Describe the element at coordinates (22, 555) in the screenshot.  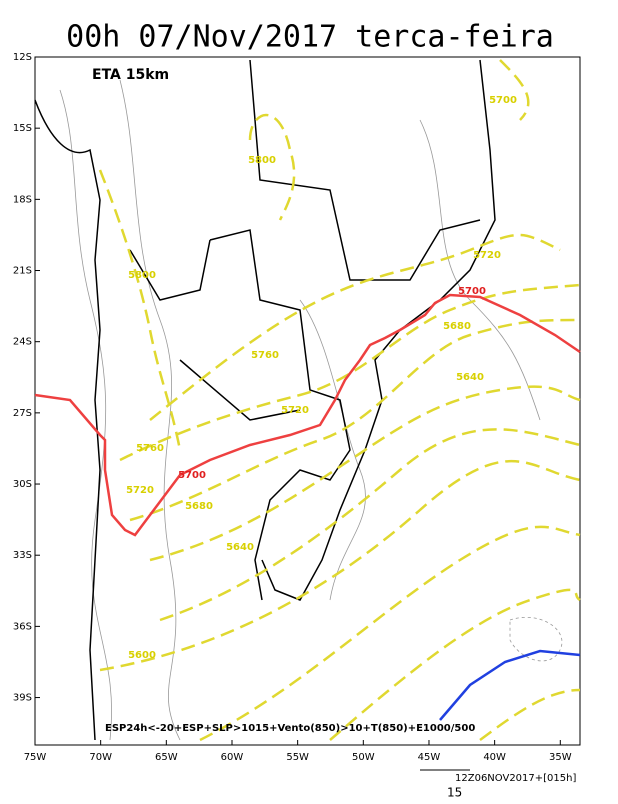
I see `lat-tick-label: 33S` at that location.